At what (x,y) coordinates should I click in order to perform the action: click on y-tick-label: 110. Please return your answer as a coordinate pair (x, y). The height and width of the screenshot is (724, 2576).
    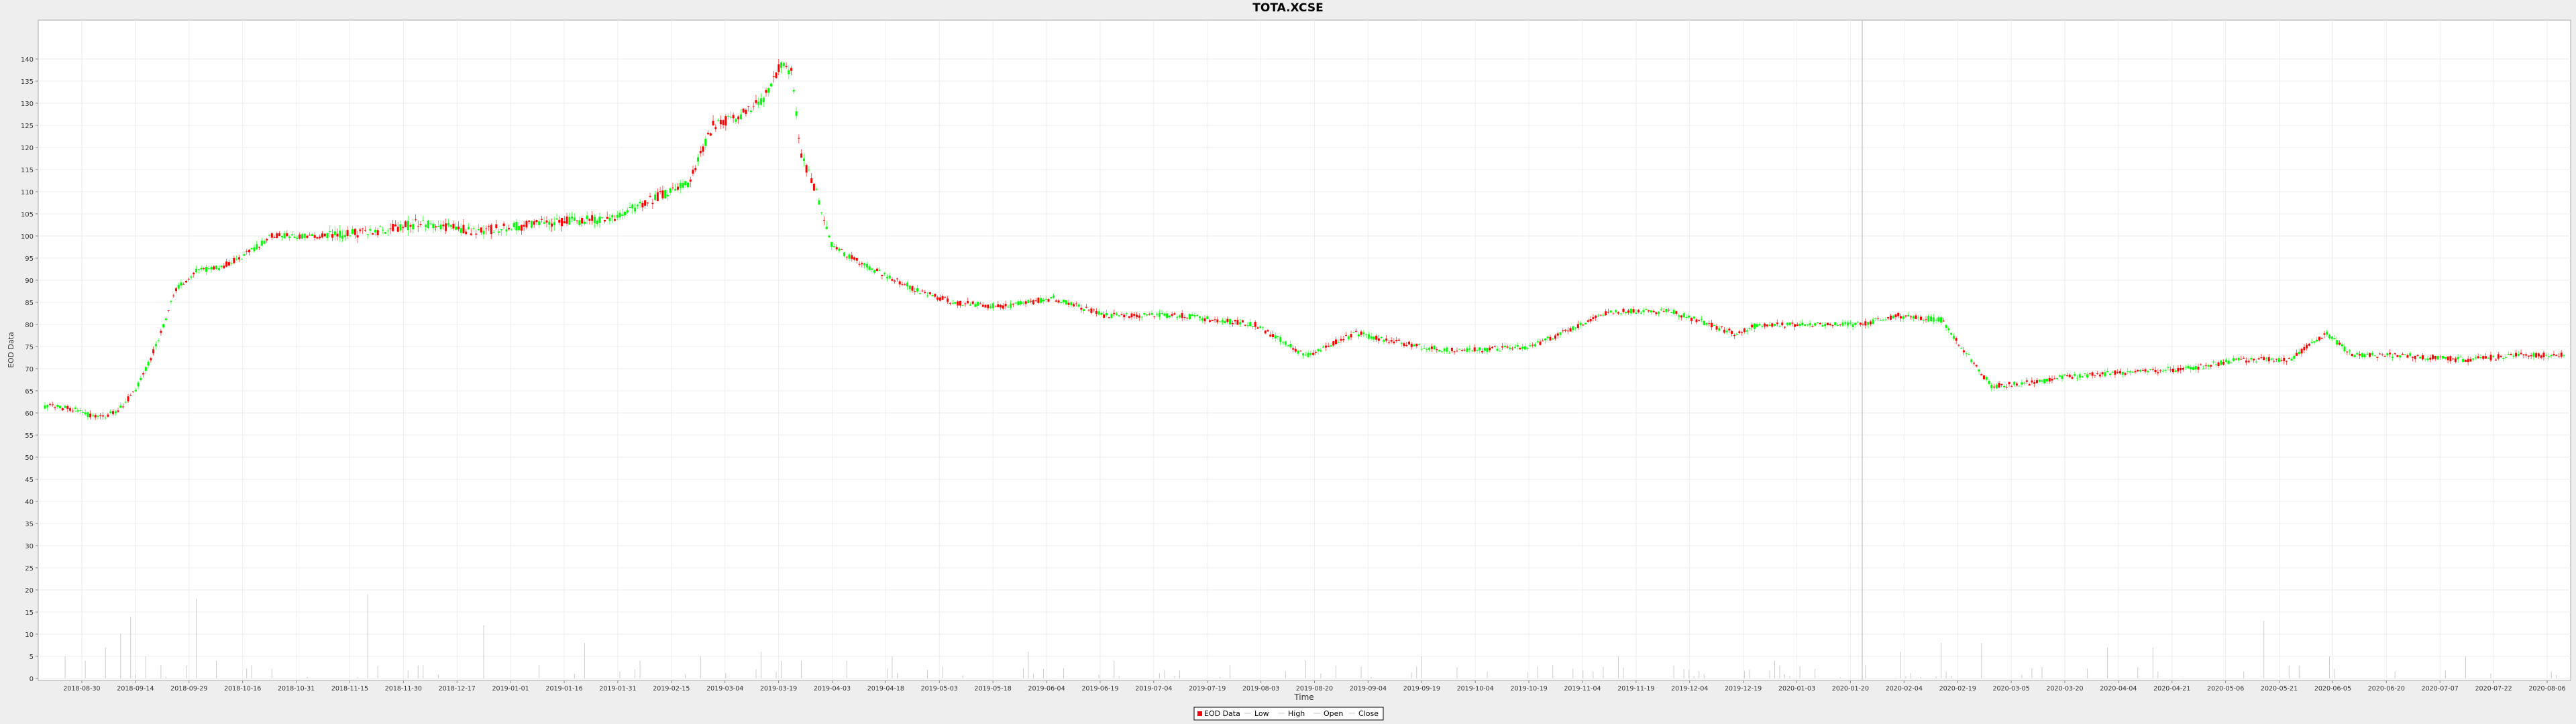
    Looking at the image, I should click on (27, 192).